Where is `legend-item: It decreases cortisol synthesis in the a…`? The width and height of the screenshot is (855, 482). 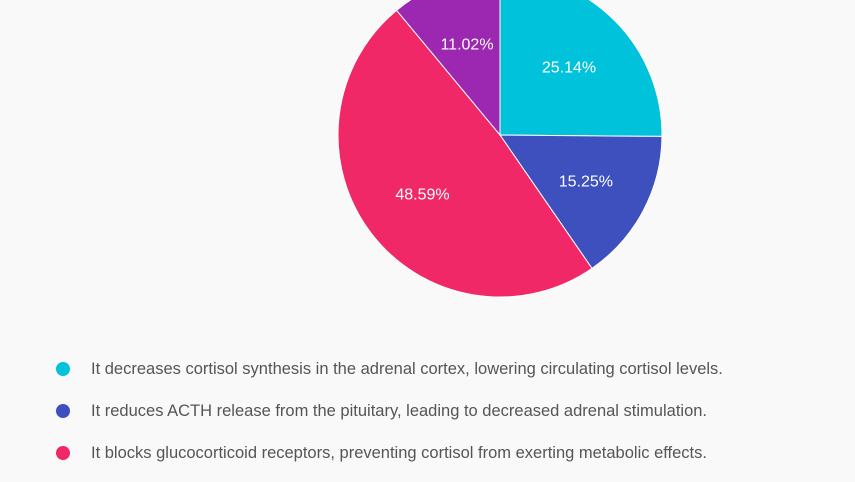
legend-item: It decreases cortisol synthesis in the a… is located at coordinates (389, 377).